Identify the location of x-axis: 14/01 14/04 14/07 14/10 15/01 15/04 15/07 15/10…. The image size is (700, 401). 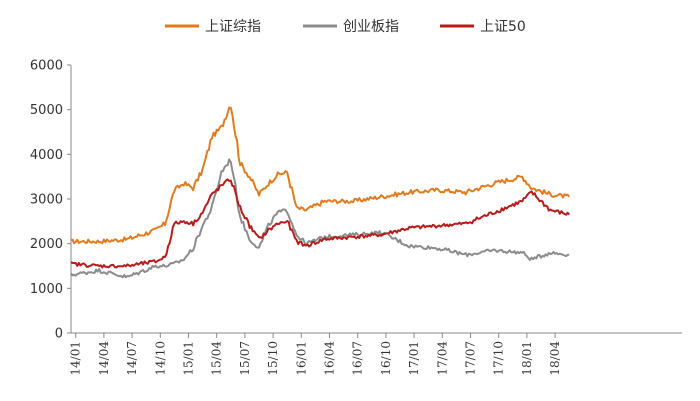
(375, 354).